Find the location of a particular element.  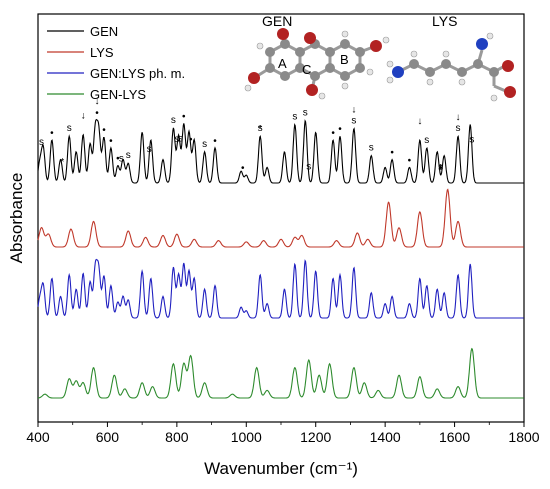

x-tick-label-1000: 1000 is located at coordinates (246, 437).